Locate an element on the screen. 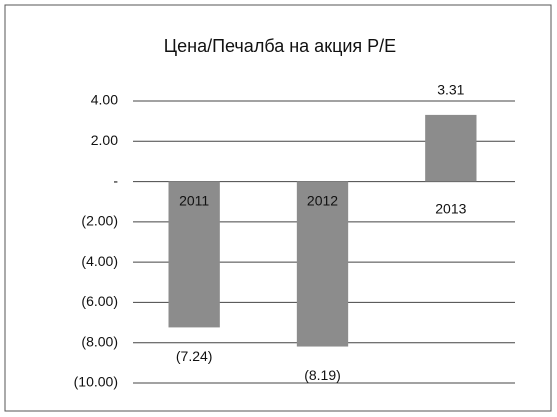  y-tick-label: 4.00 is located at coordinates (104, 100).